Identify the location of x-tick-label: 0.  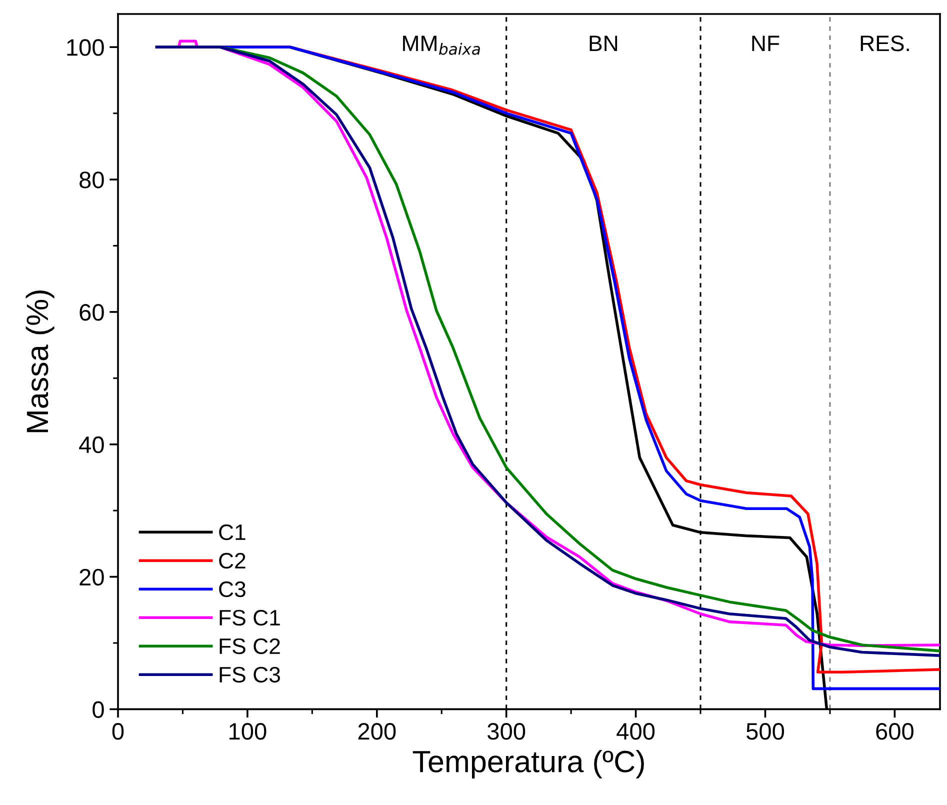
(118, 731).